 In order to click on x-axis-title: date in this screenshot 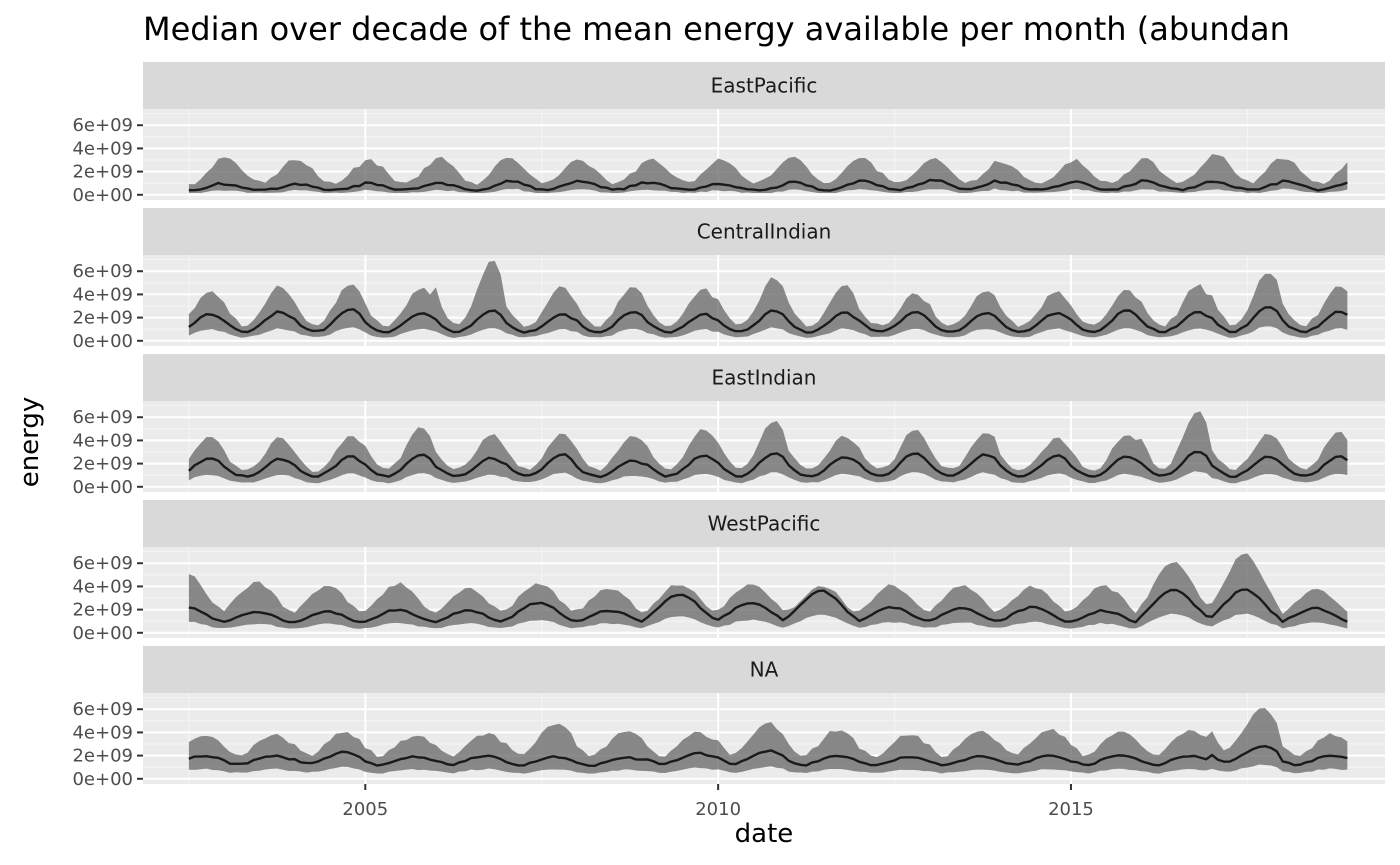, I will do `click(764, 834)`.